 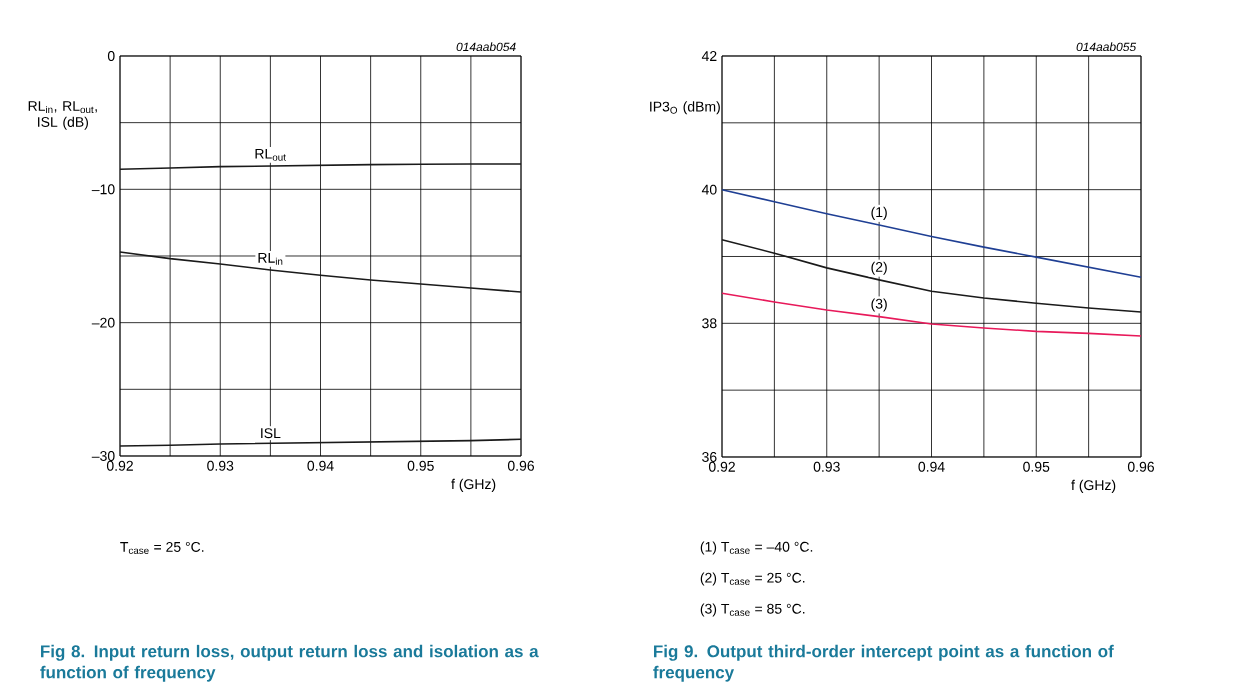 What do you see at coordinates (486, 47) in the screenshot?
I see `text: 014aab054` at bounding box center [486, 47].